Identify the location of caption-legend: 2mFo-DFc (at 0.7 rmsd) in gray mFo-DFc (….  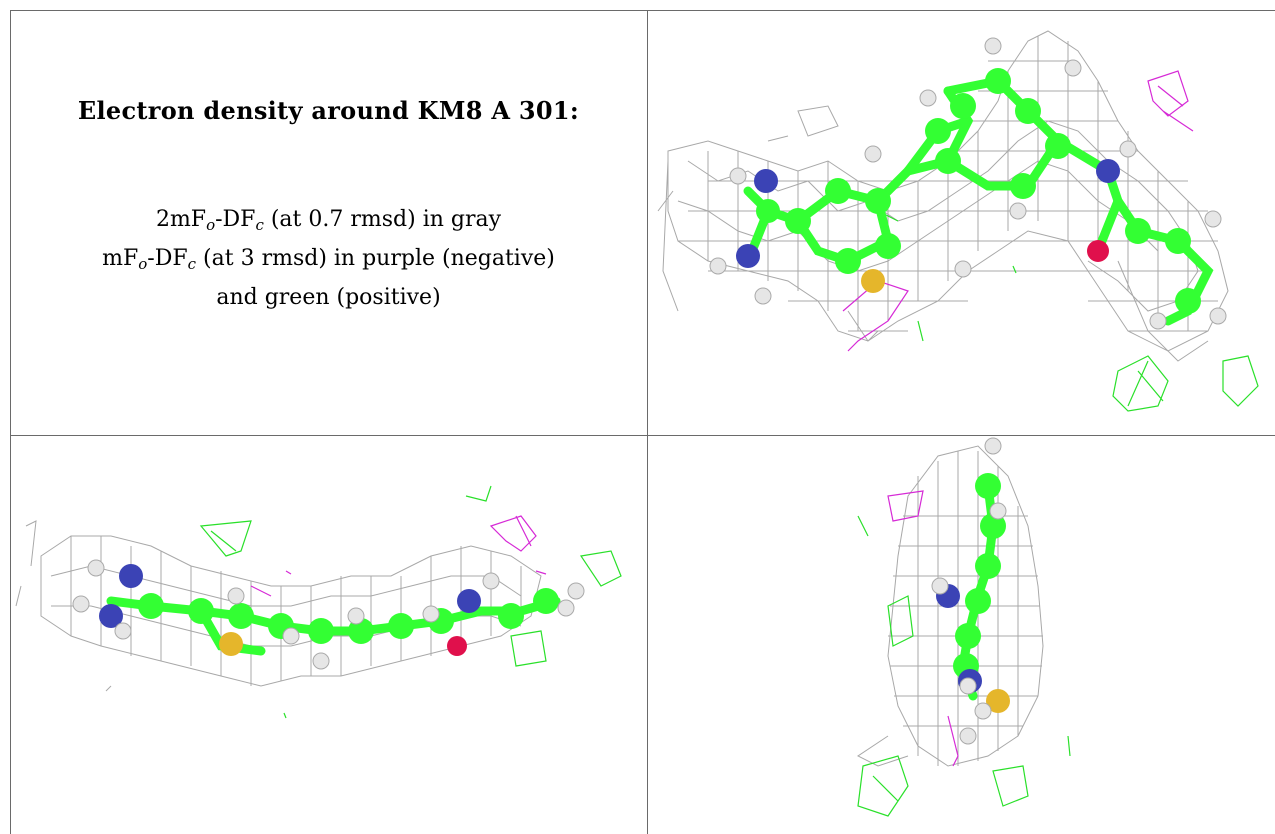
(328, 259).